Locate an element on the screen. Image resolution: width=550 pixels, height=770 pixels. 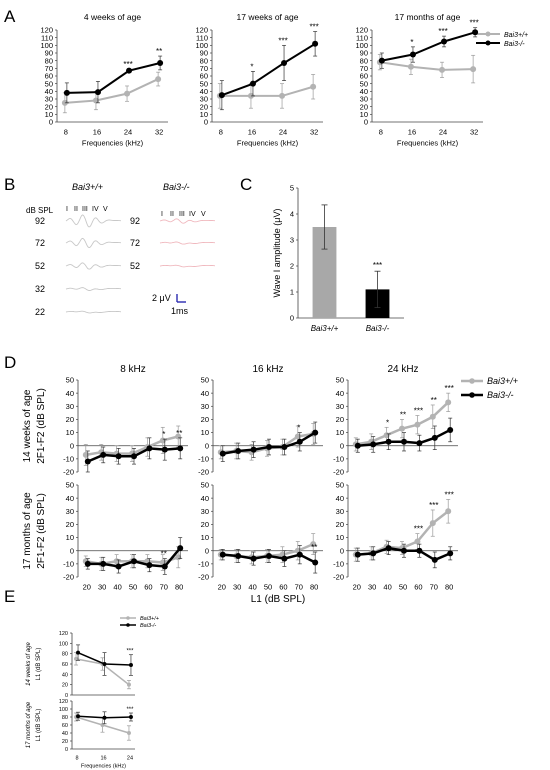
y-tick-label: -10 is located at coordinates (68, 563).